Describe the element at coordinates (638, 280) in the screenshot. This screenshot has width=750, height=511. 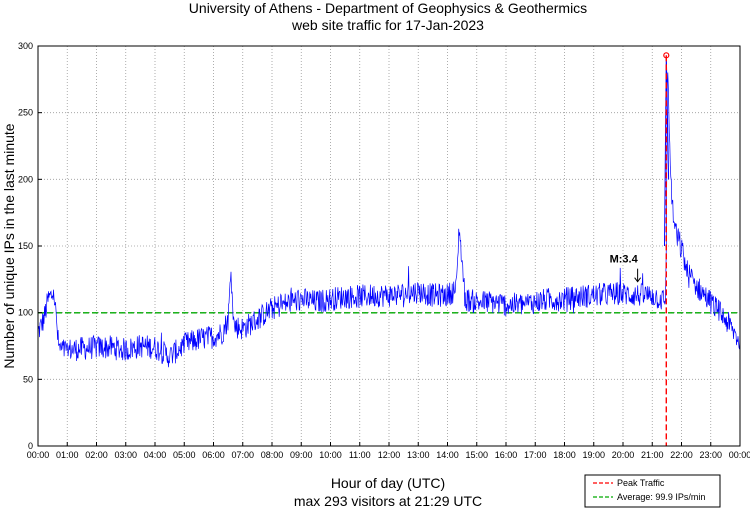
I see `annotation-arrow-head` at that location.